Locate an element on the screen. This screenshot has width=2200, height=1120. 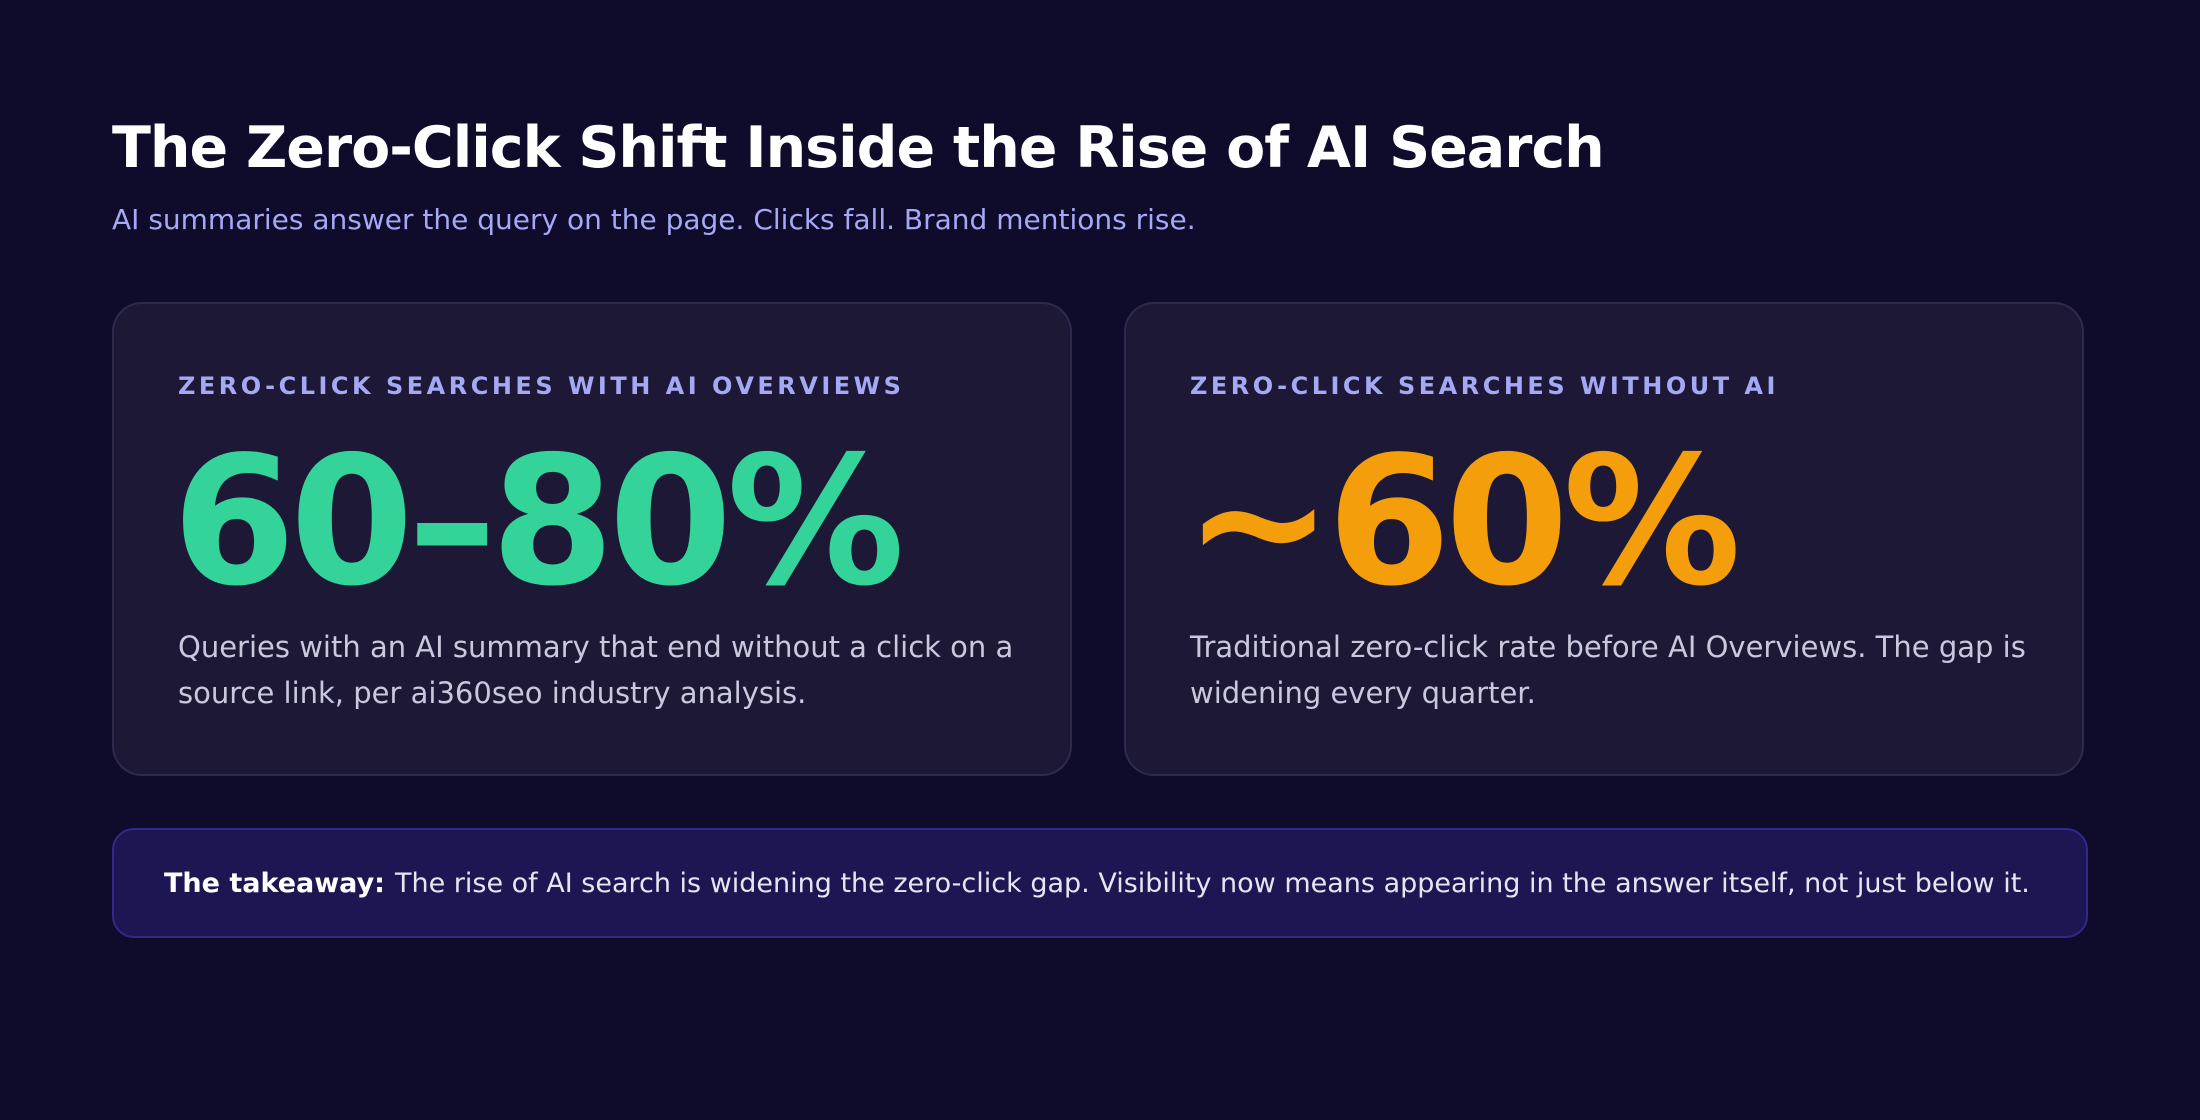
card-label: ZERO-CLICK SEARCHES WITH AI OVERVIEWS is located at coordinates (541, 386).